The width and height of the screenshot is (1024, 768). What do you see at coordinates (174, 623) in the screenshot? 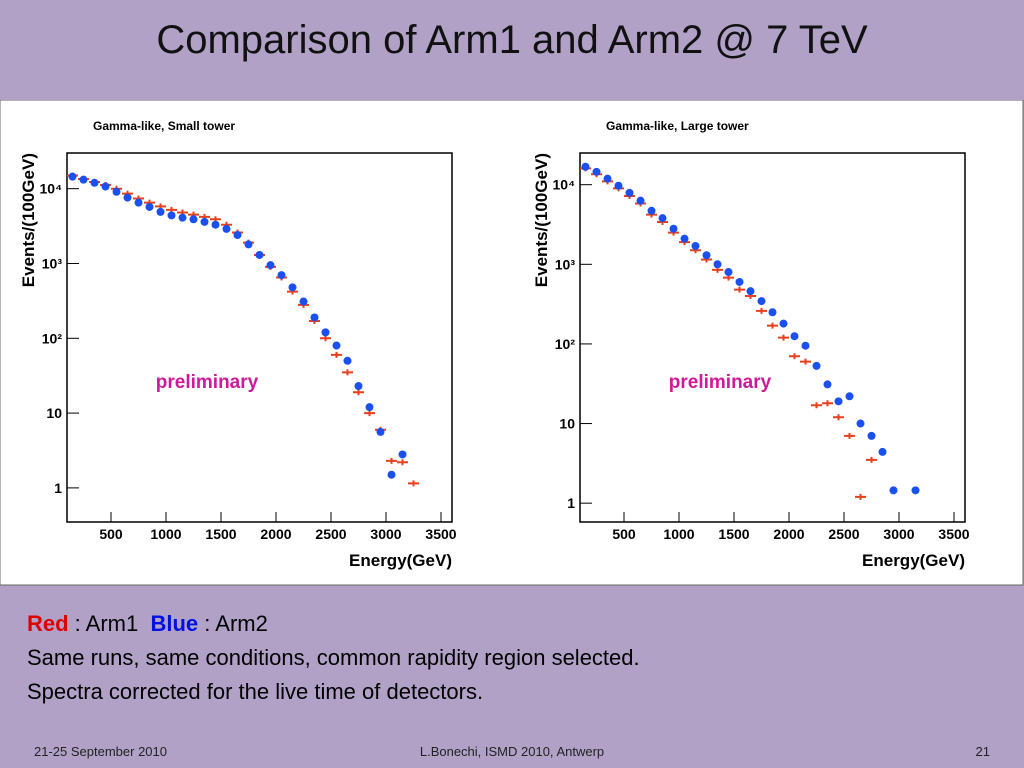
I see `blue-word: Blue` at bounding box center [174, 623].